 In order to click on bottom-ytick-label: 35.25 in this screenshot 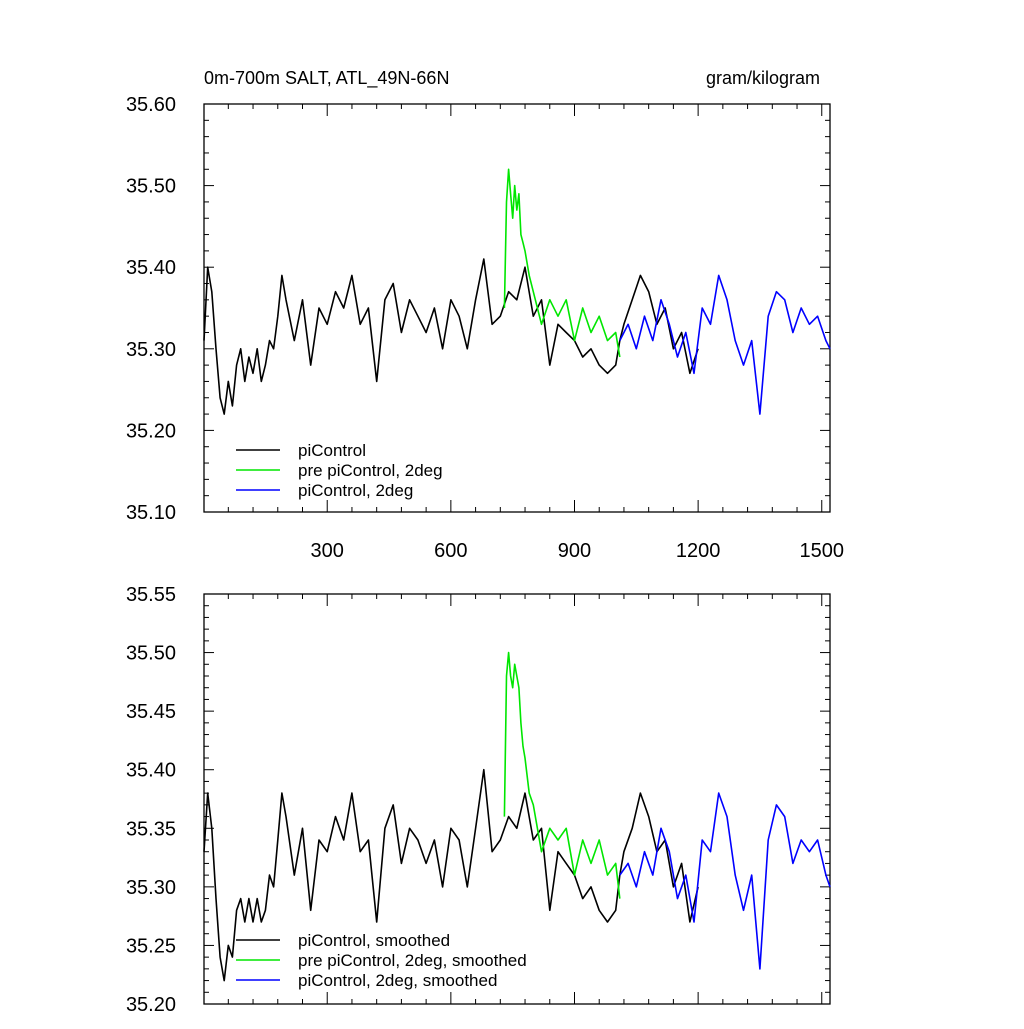, I will do `click(151, 946)`.